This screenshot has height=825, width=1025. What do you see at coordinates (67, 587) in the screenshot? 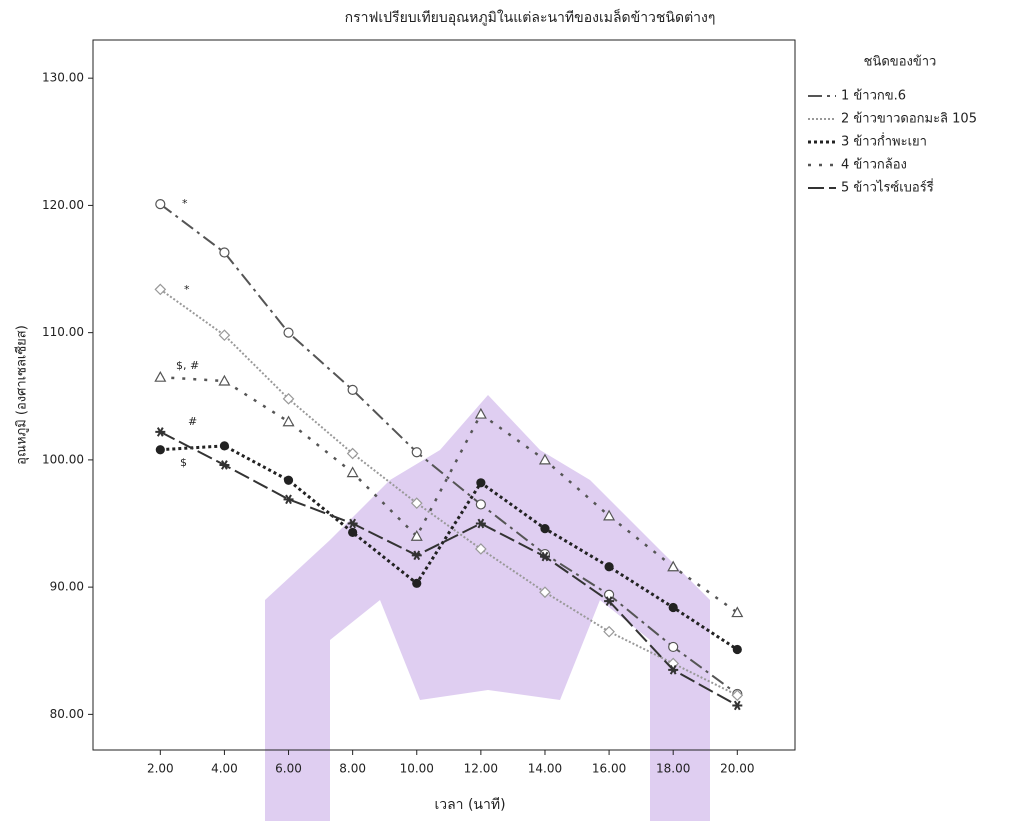
I see `y-tick-label: 90.00` at bounding box center [67, 587].